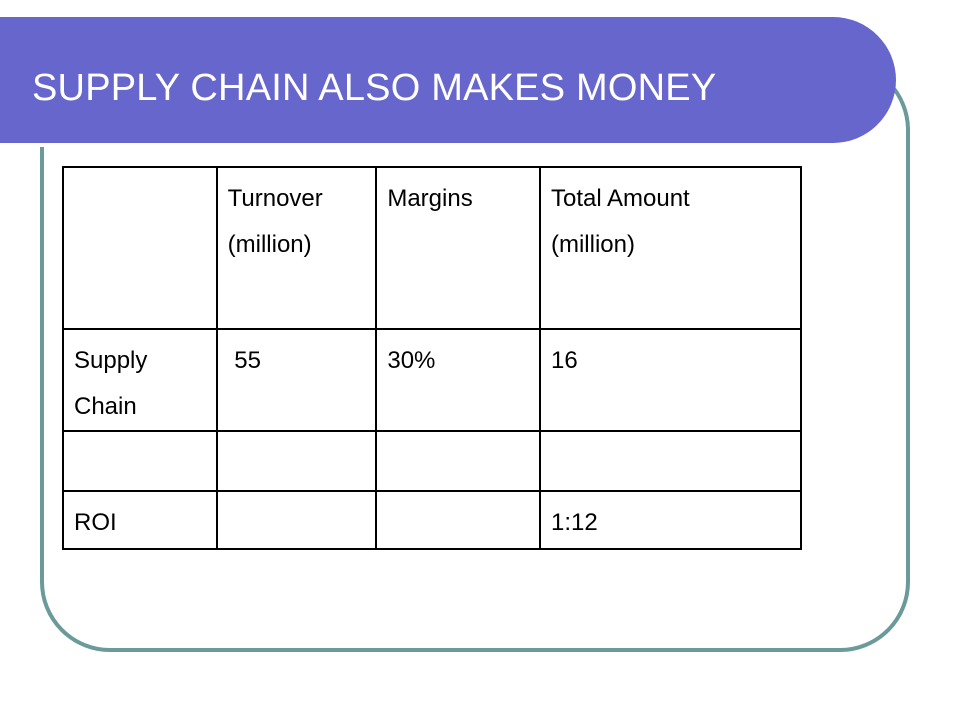 Image resolution: width=960 pixels, height=720 pixels. What do you see at coordinates (670, 248) in the screenshot?
I see `header-cell-total: Total Amount (million)` at bounding box center [670, 248].